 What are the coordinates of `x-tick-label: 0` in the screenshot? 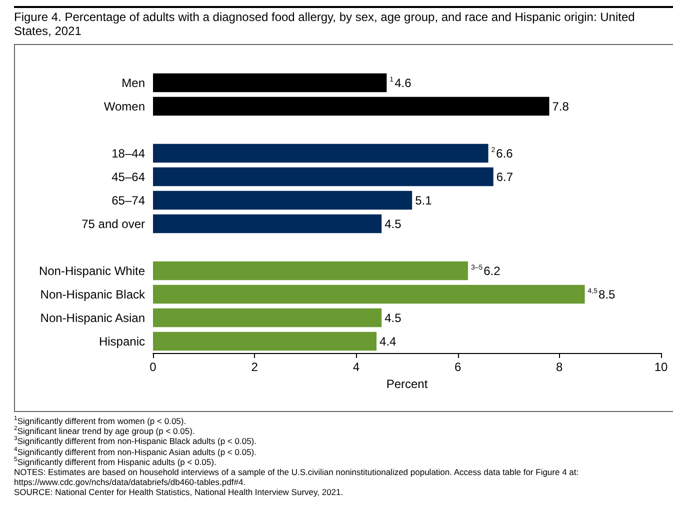 It's located at (153, 367).